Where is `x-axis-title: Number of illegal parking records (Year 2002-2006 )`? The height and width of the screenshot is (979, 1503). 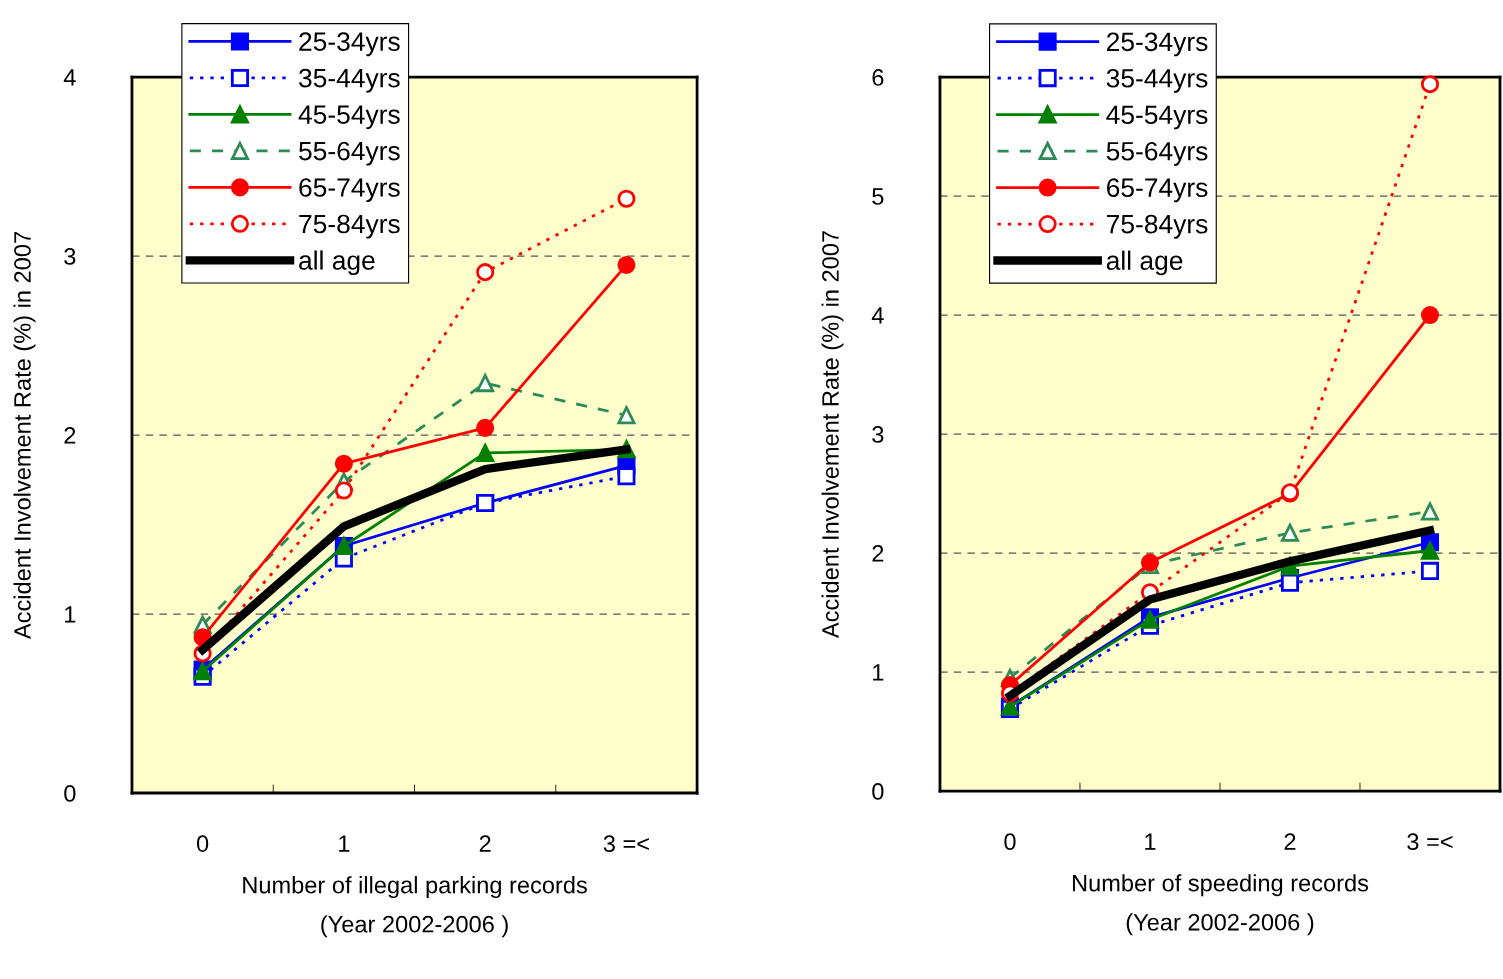
x-axis-title: Number of illegal parking records (Year 2002-2006 ) is located at coordinates (415, 907).